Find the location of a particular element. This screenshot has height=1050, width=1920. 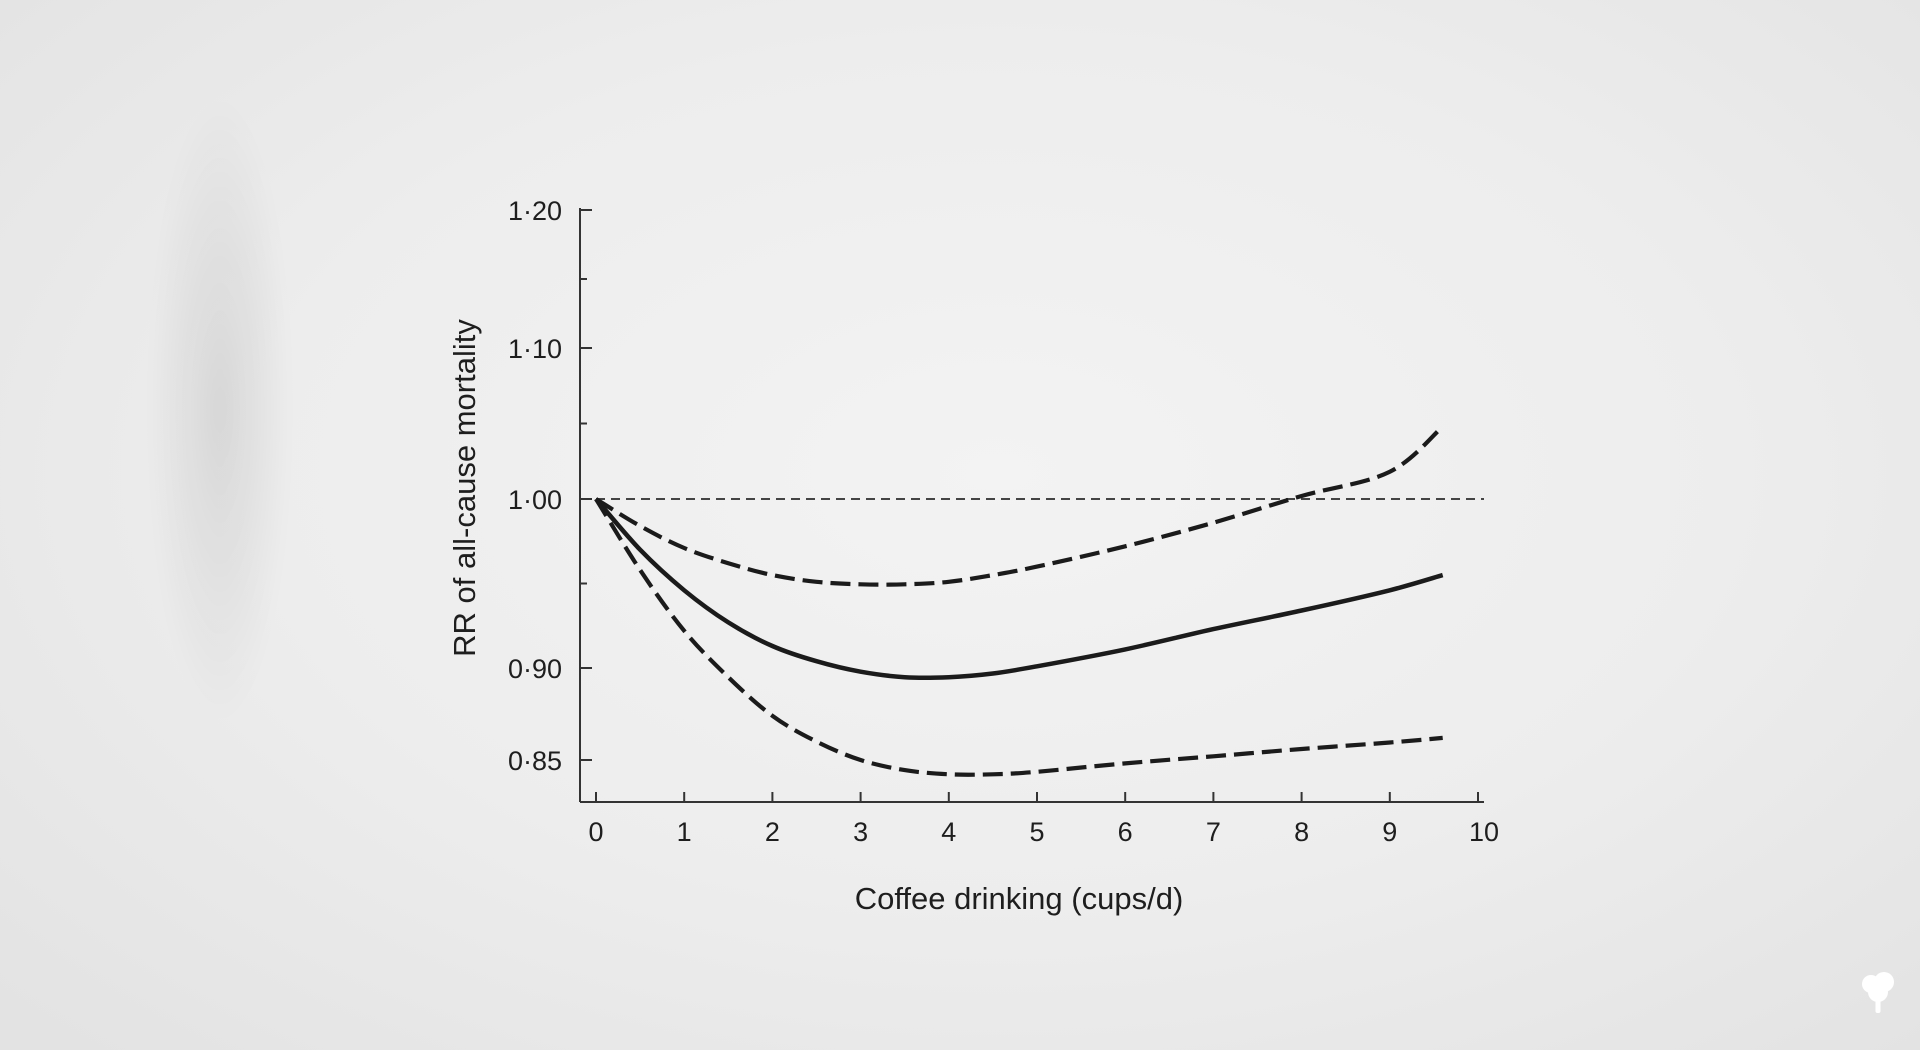

x-tick-label: 4 is located at coordinates (948, 832).